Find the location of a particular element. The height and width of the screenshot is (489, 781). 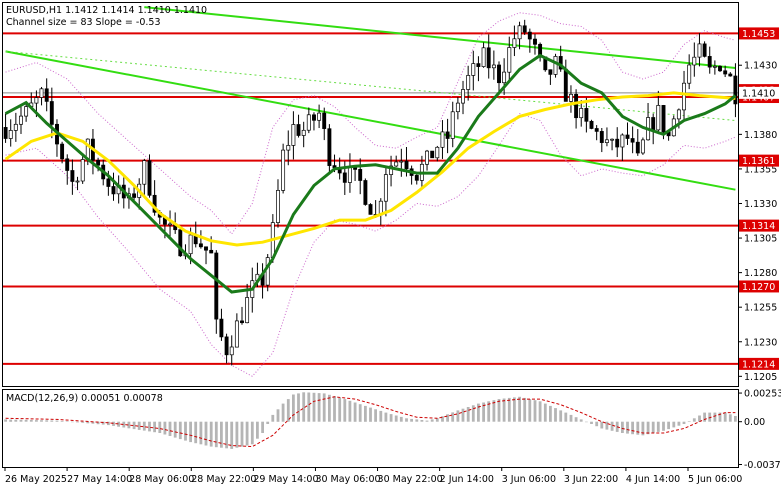

macd-header: MACD(12,26,9) 0.00051 0.00078 is located at coordinates (84, 398).